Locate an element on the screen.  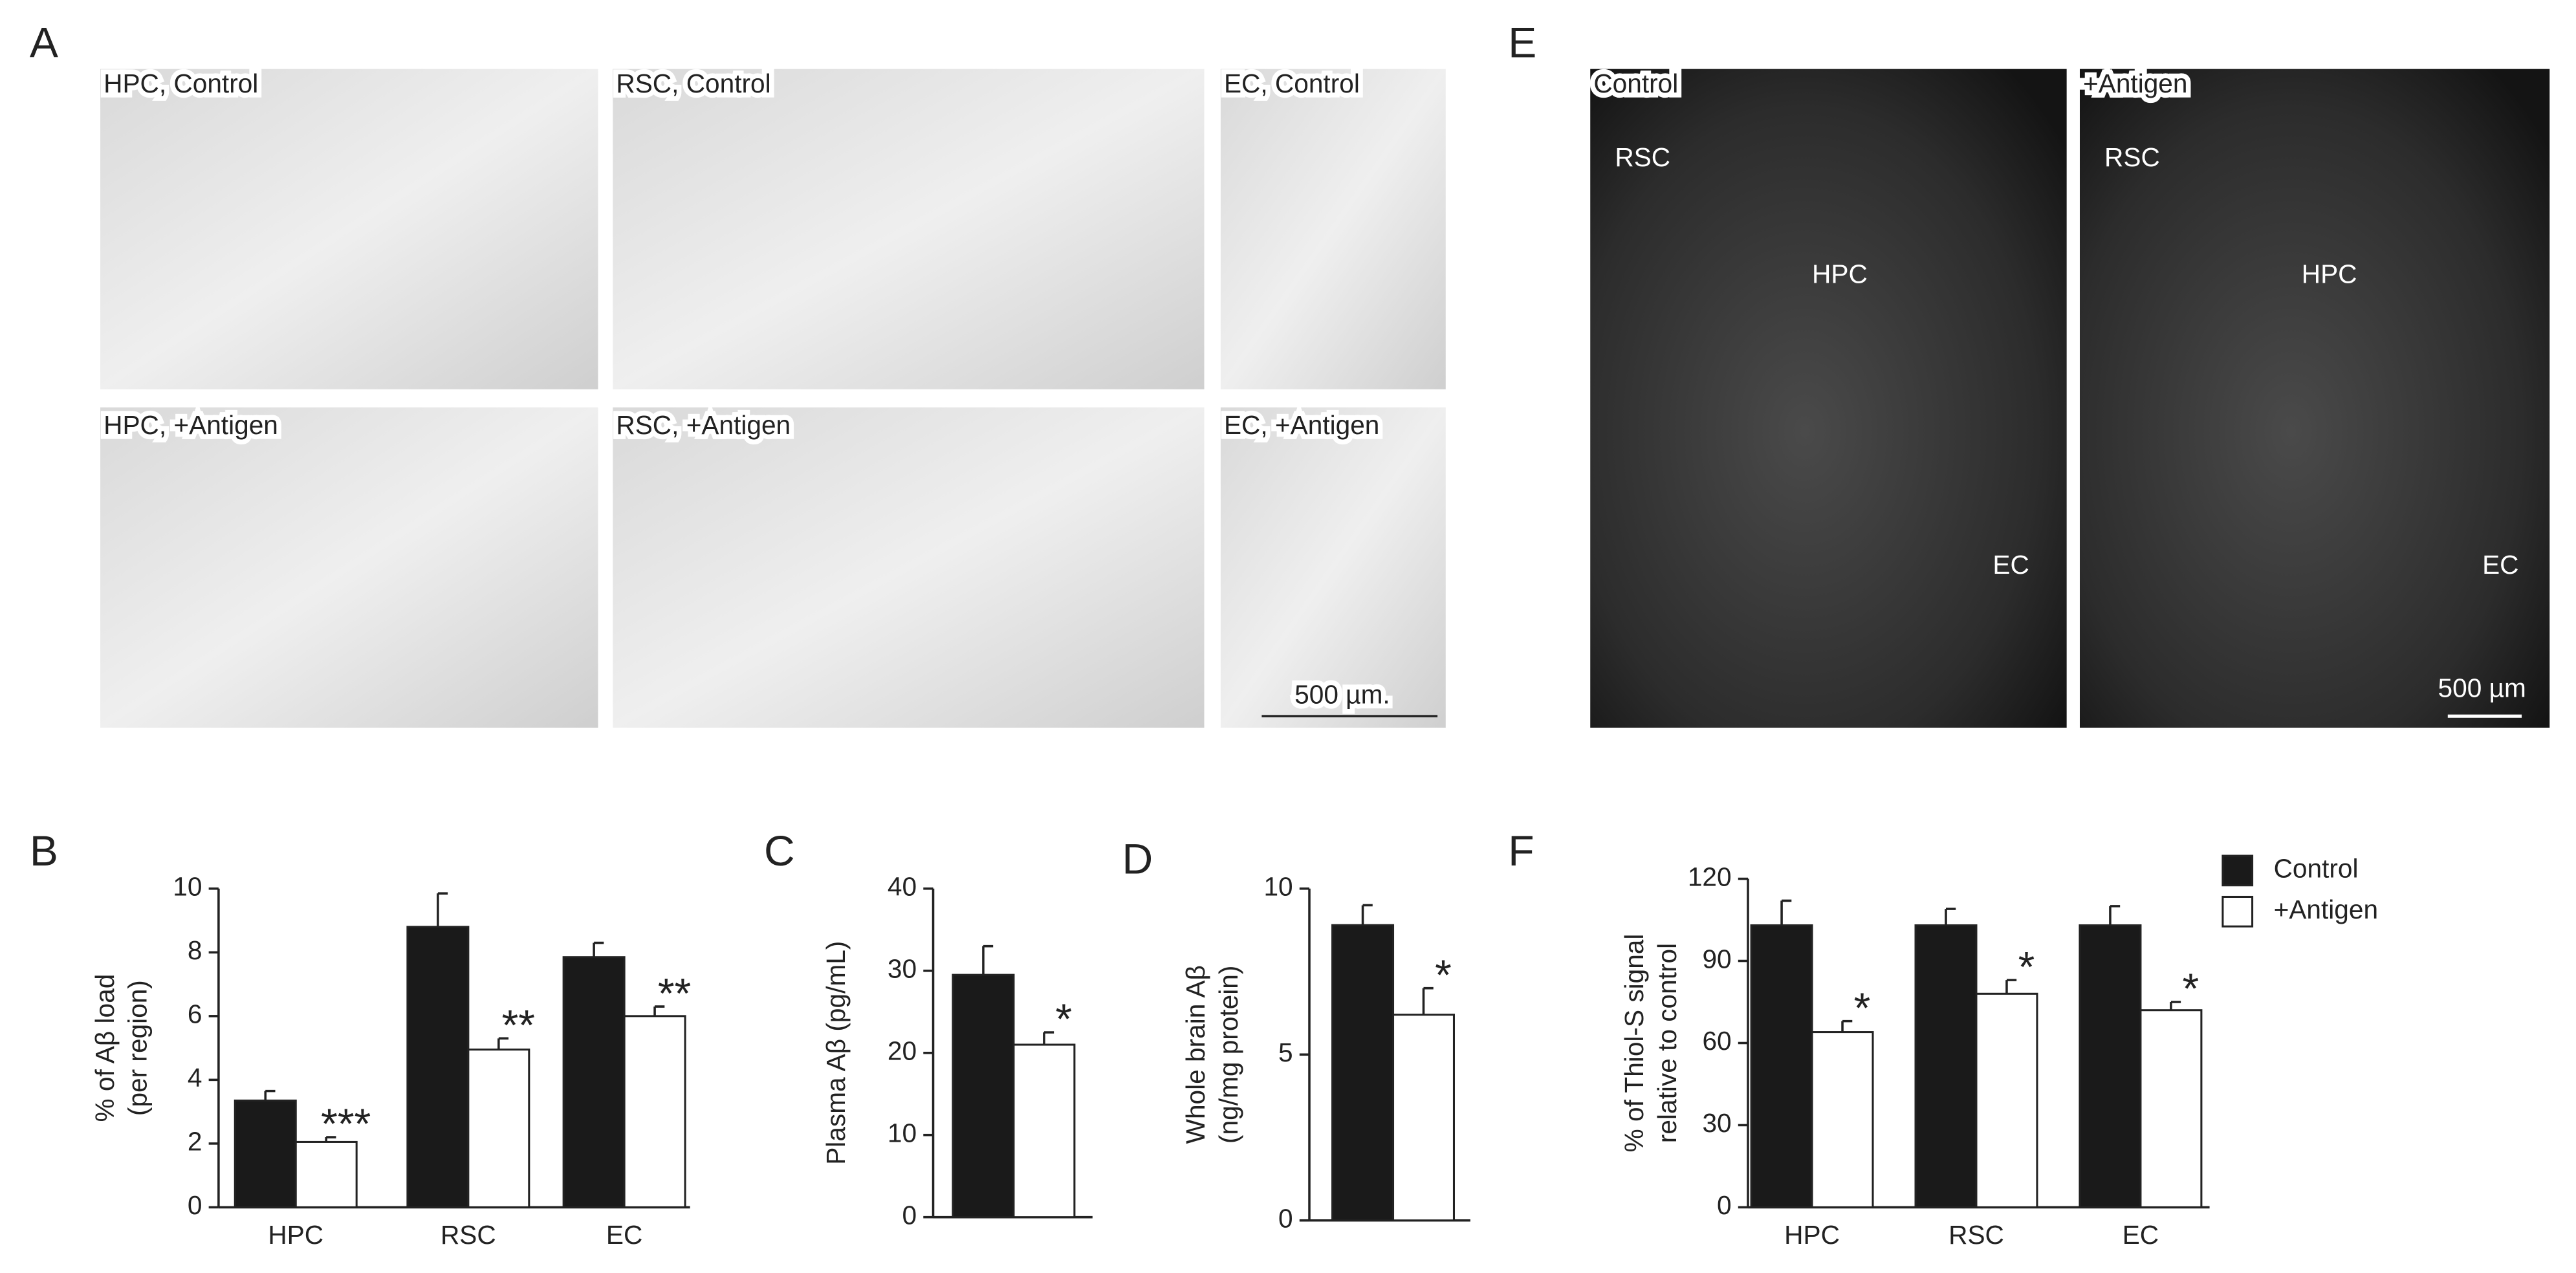
region-label: RSC is located at coordinates (2132, 157).